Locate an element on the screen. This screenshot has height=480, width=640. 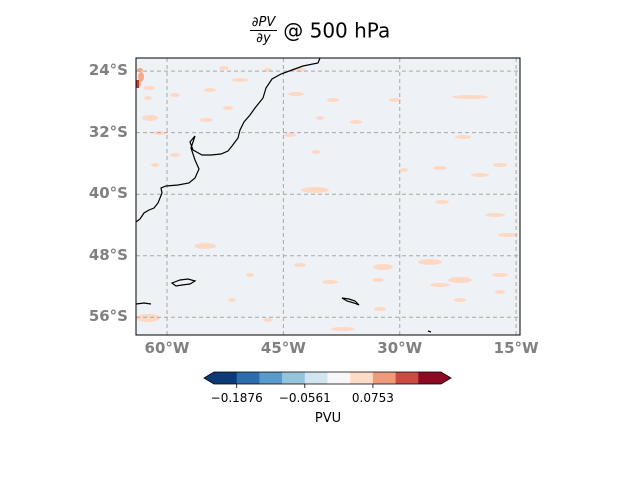
latitude-label: 40°S is located at coordinates (108, 193).